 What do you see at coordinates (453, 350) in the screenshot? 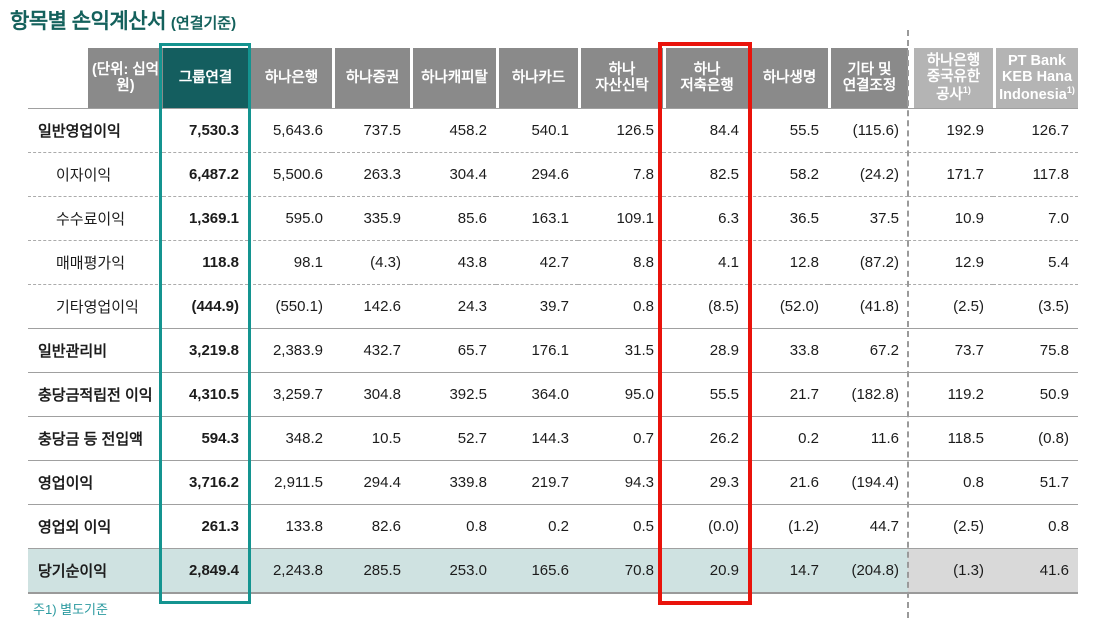
I see `value-cell: 65.7` at bounding box center [453, 350].